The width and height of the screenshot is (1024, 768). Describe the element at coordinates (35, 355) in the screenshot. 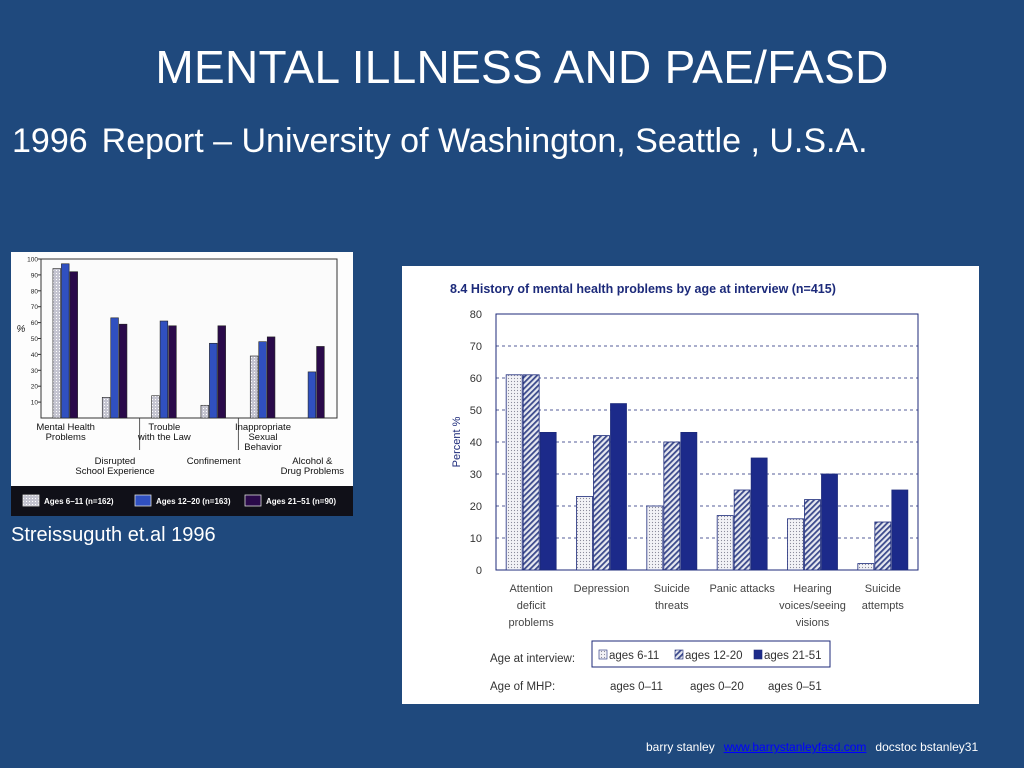

I see `chart-1-y-tick-label: 40` at that location.